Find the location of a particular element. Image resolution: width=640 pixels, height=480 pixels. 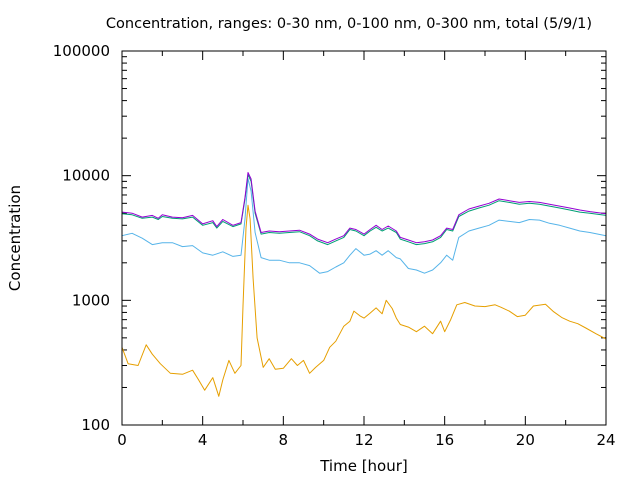

y-axis-label: Concentration is located at coordinates (15, 238).